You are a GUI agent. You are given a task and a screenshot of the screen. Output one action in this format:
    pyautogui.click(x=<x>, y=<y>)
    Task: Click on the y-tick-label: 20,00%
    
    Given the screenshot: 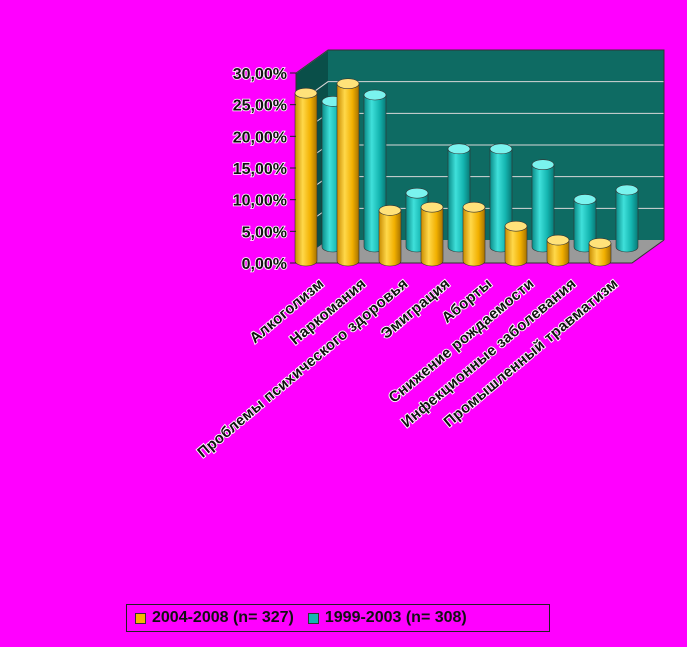 What is the action you would take?
    pyautogui.click(x=260, y=137)
    